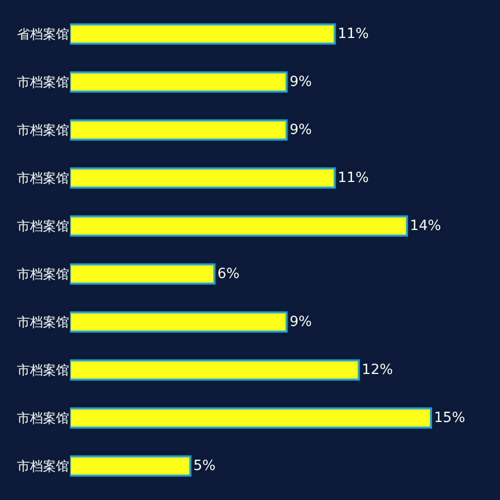  What do you see at coordinates (228, 274) in the screenshot?
I see `data-label: 6%` at bounding box center [228, 274].